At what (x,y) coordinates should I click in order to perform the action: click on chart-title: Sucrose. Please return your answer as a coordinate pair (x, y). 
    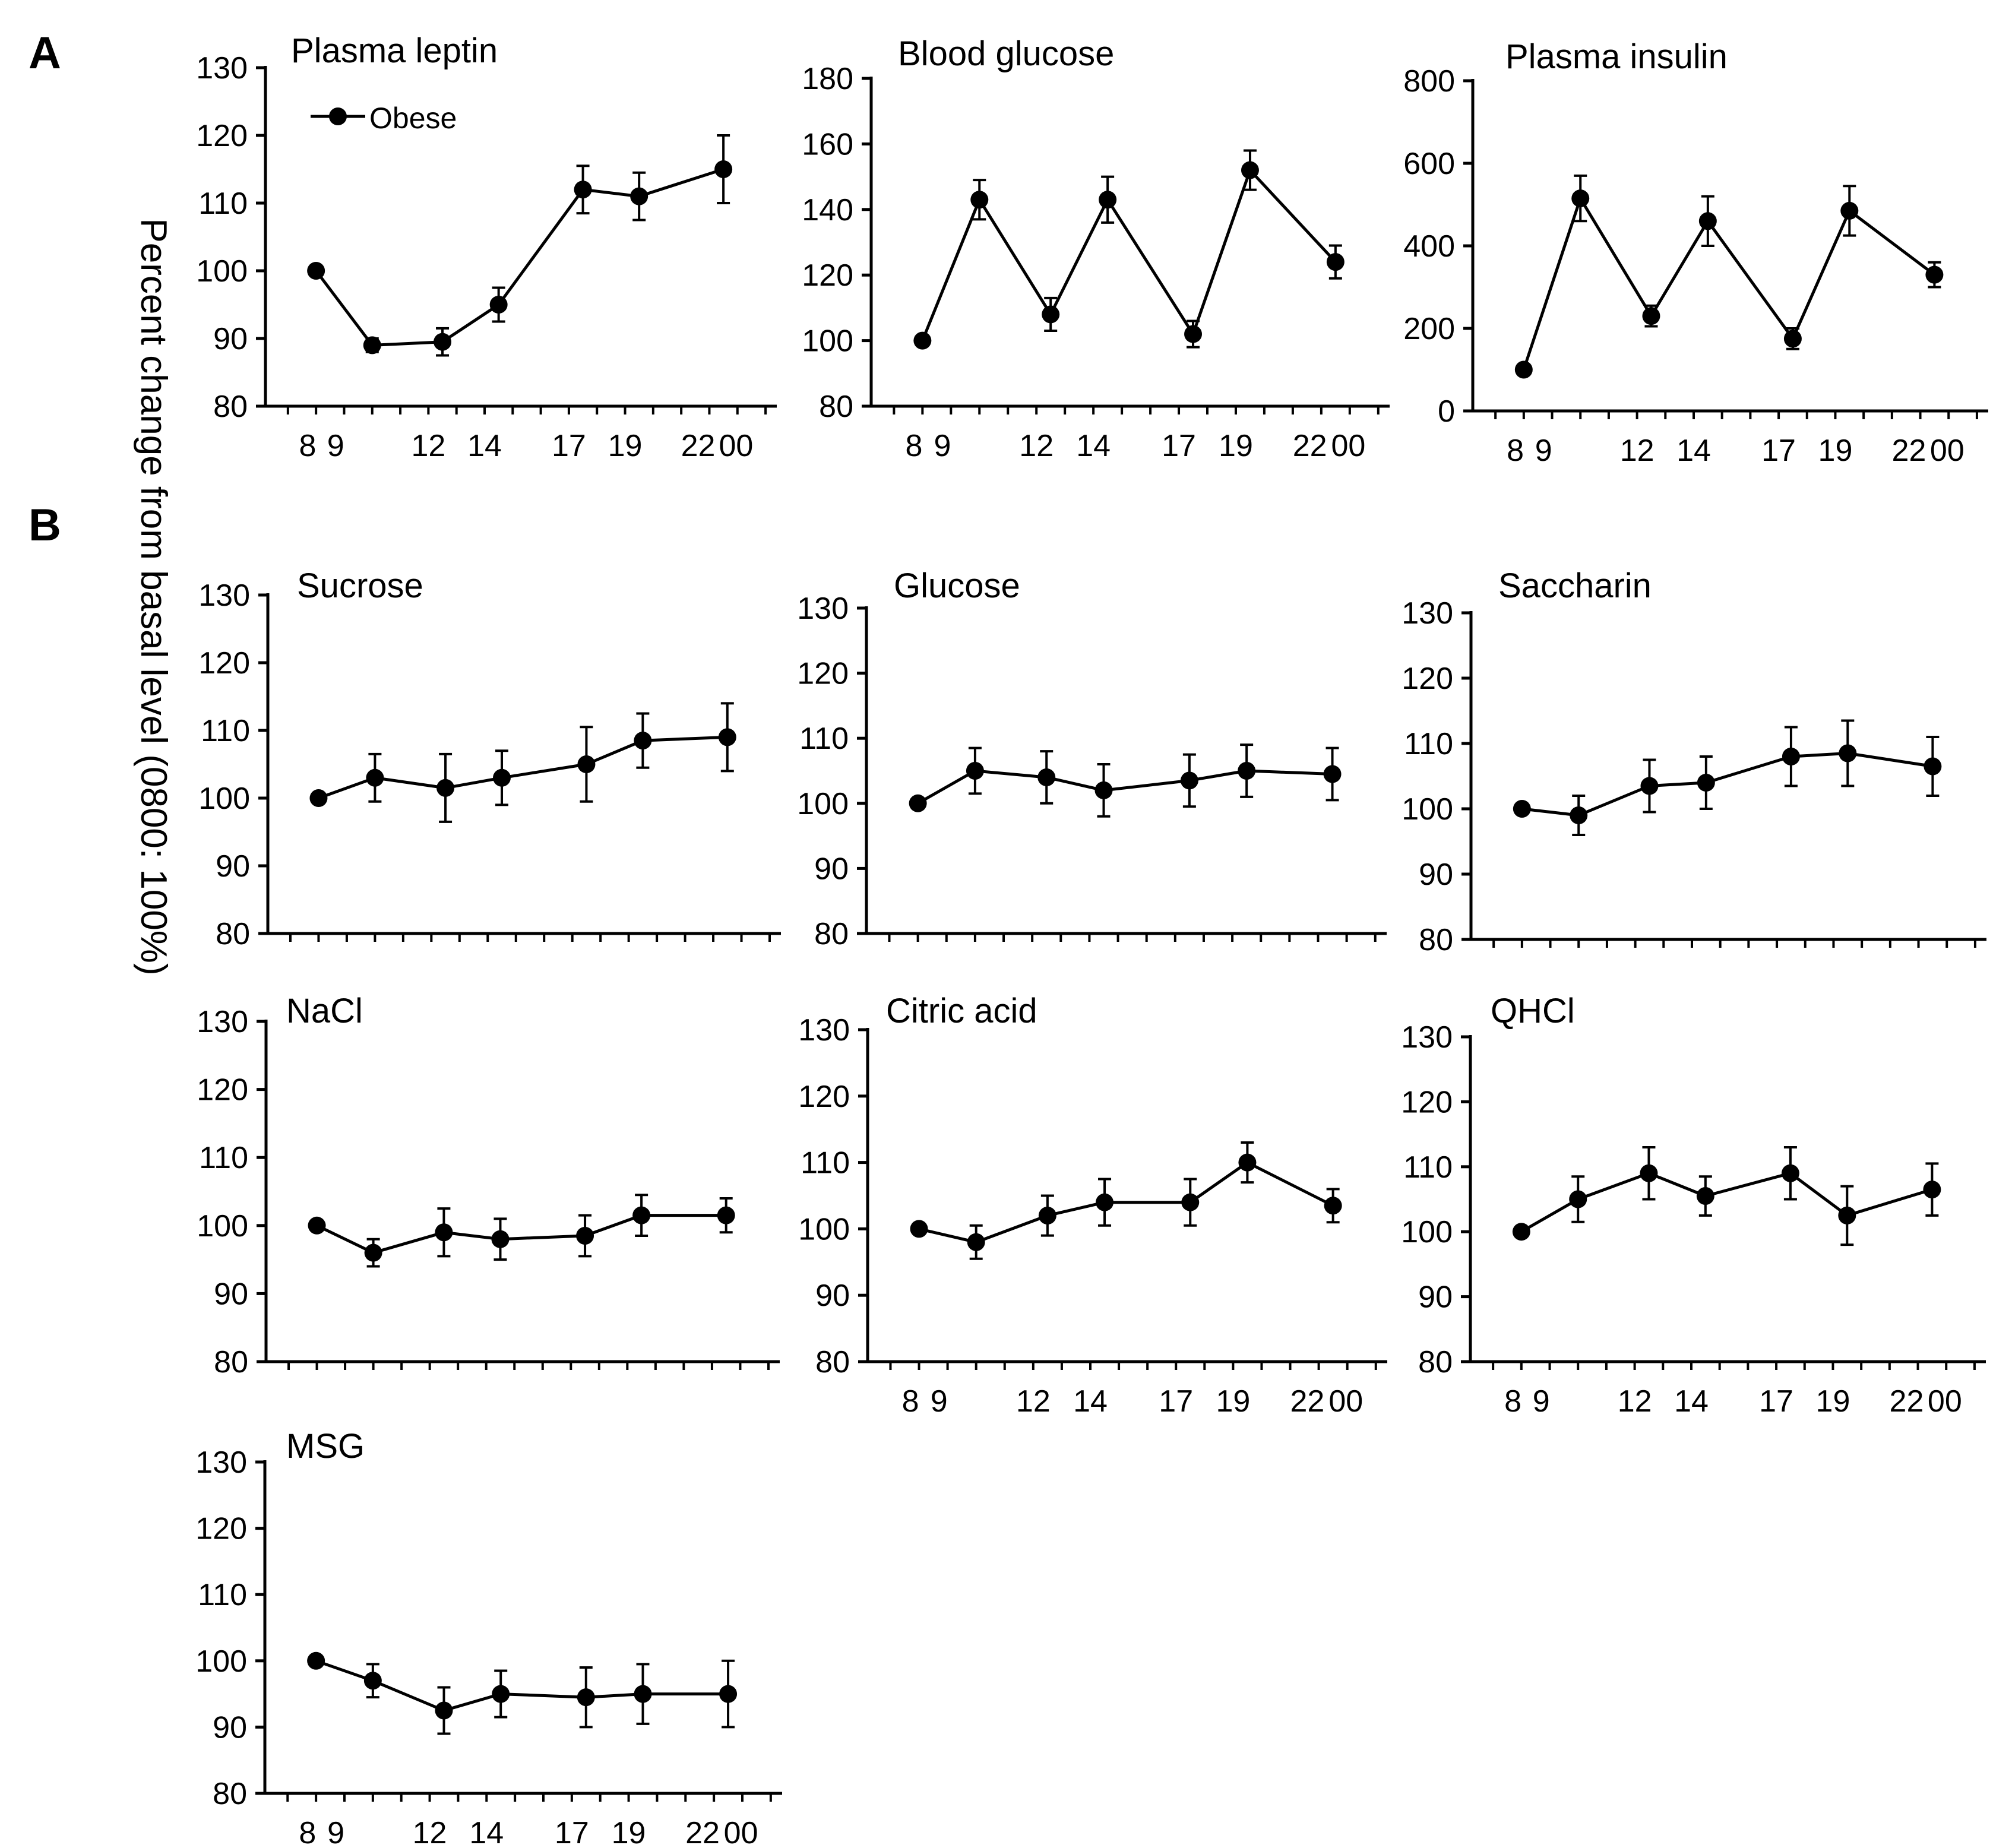
    Looking at the image, I should click on (360, 586).